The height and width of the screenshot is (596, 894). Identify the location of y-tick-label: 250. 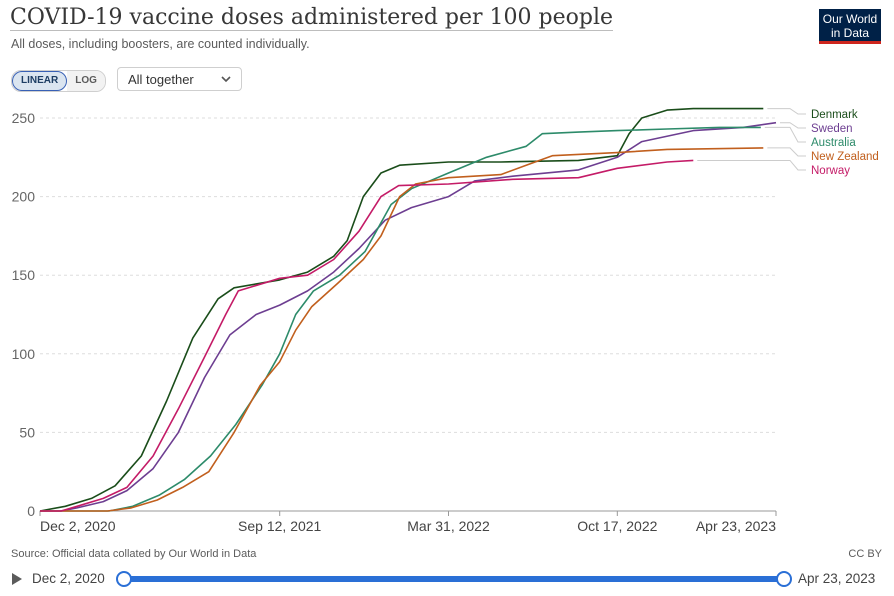
(24, 118).